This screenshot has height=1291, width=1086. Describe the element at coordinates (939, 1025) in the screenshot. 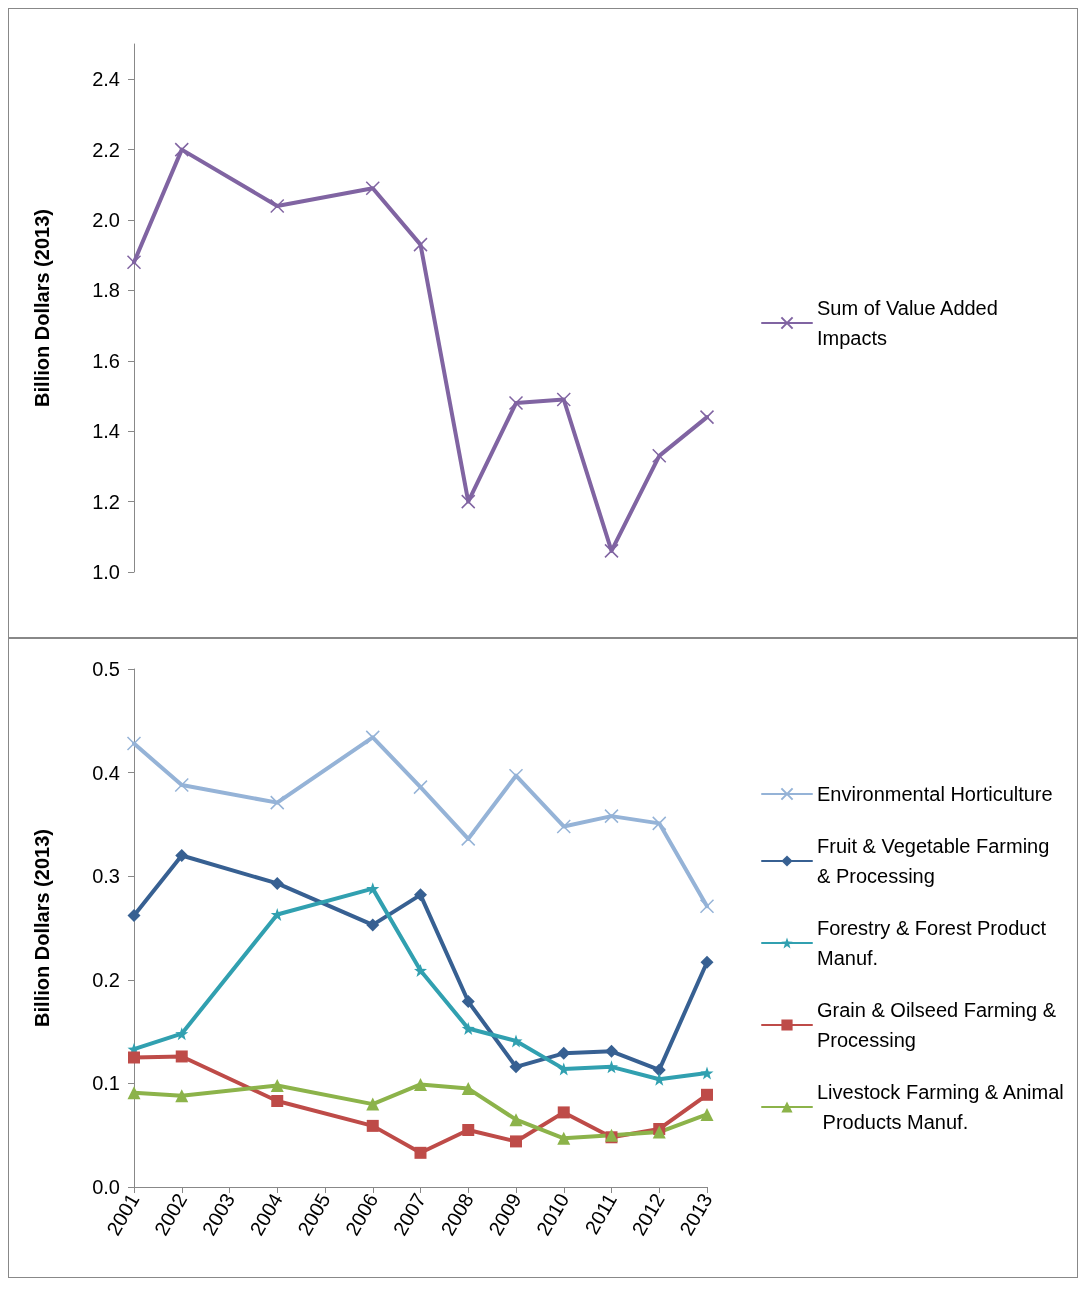

I see `legend-label: Grain & Oilseed Farming & Processing` at that location.